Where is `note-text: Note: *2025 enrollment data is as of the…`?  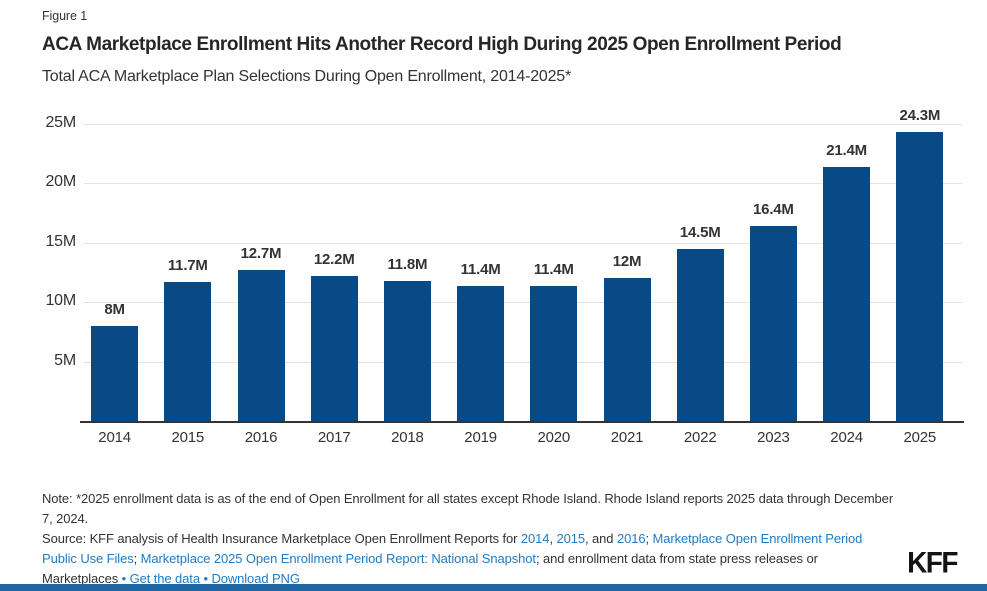
note-text: Note: *2025 enrollment data is as of the… is located at coordinates (468, 508).